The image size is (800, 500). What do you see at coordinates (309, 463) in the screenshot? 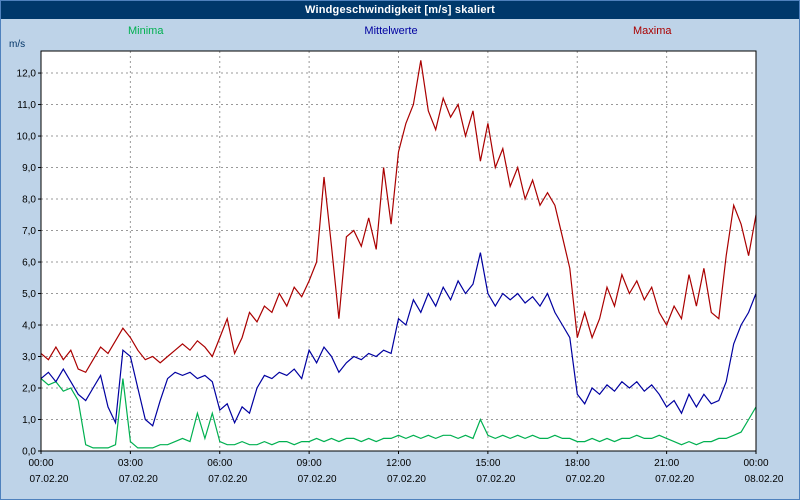
I see `x-tick-time-label: 09:00` at bounding box center [309, 463].